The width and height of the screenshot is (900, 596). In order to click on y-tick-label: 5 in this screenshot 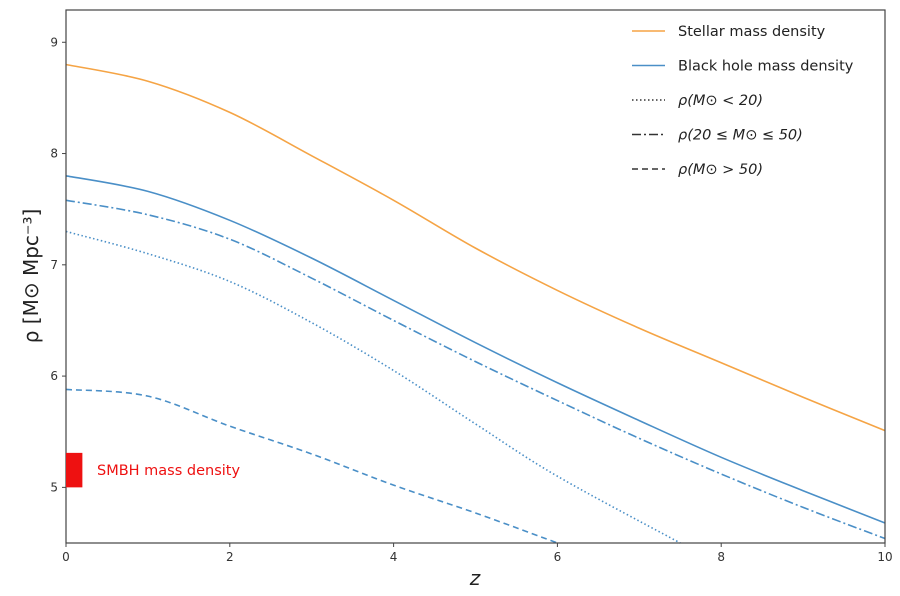, I will do `click(54, 487)`.